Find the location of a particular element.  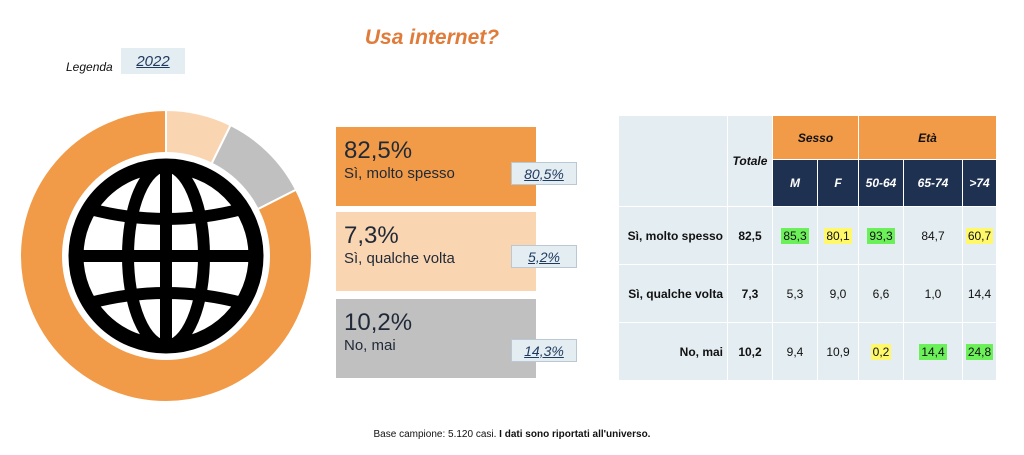

table-row: No, mai 10,2 9,4 10,9 0,2 14,4 24,8 is located at coordinates (807, 351).